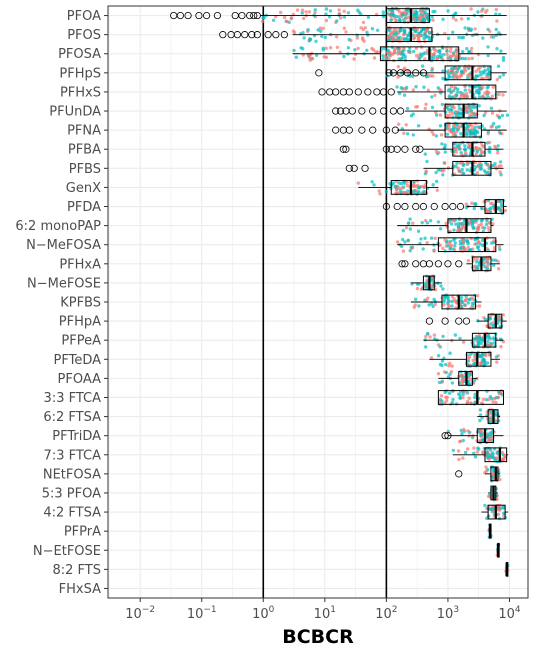 The height and width of the screenshot is (652, 550). Describe the element at coordinates (78, 360) in the screenshot. I see `y-tick-label: PFTeDA` at that location.